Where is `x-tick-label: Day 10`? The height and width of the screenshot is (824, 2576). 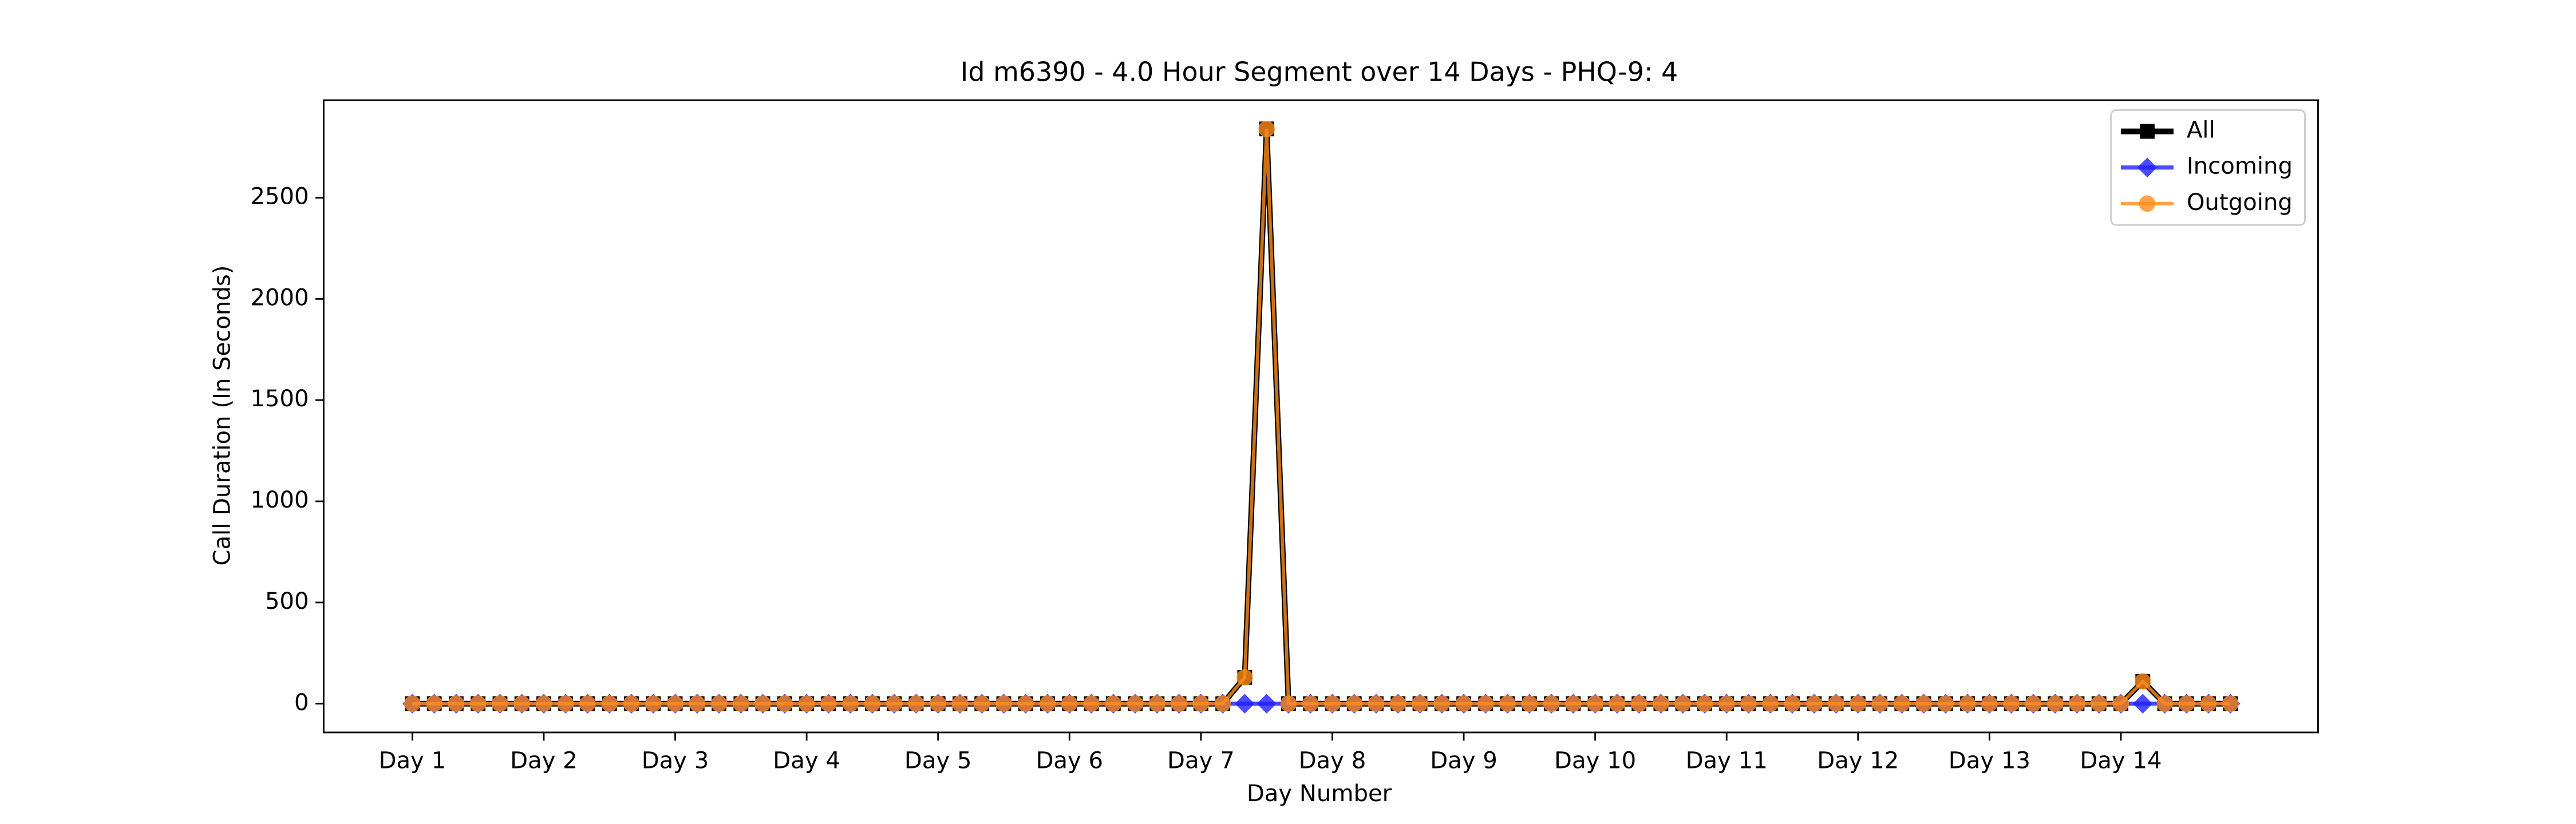
x-tick-label: Day 10 is located at coordinates (1595, 761).